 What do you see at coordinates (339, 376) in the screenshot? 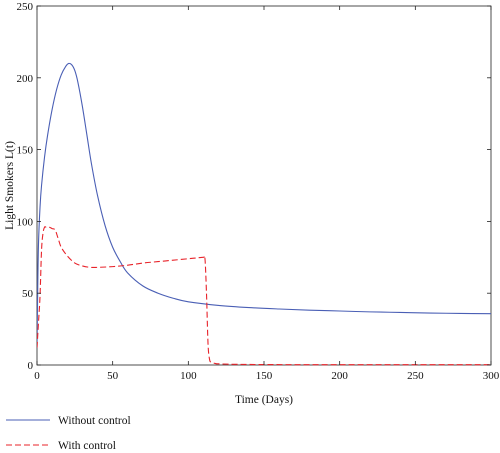
I see `x-tick-label: 200` at bounding box center [339, 376].